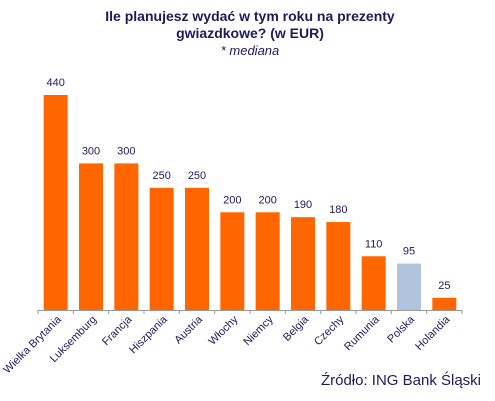  Describe the element at coordinates (161, 248) in the screenshot. I see `bar-hiszpania` at that location.